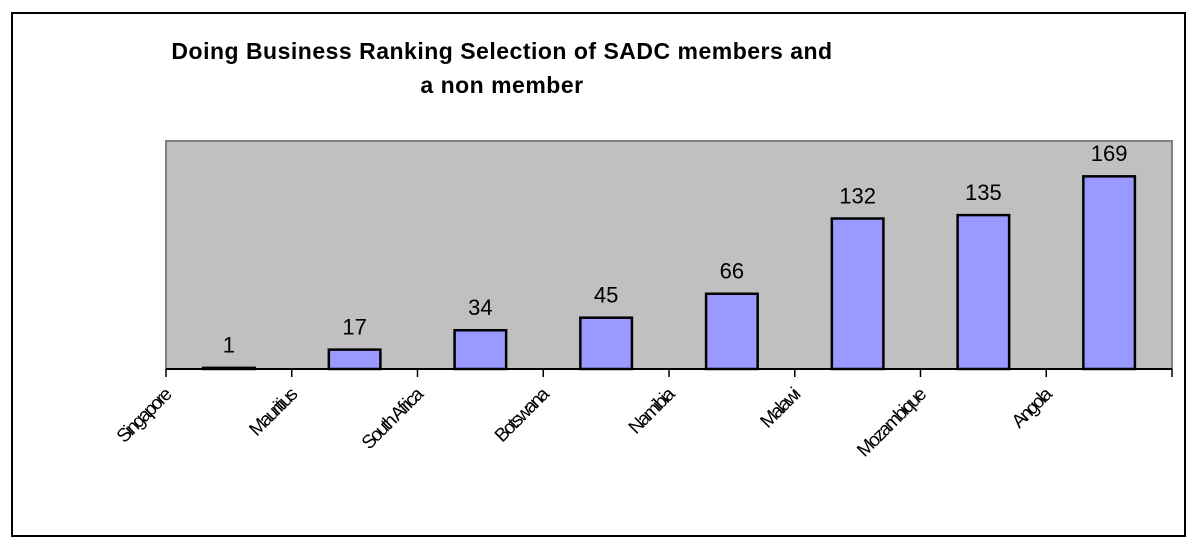 Image resolution: width=1191 pixels, height=541 pixels. I want to click on x-tick-label: Mauritius, so click(273, 412).